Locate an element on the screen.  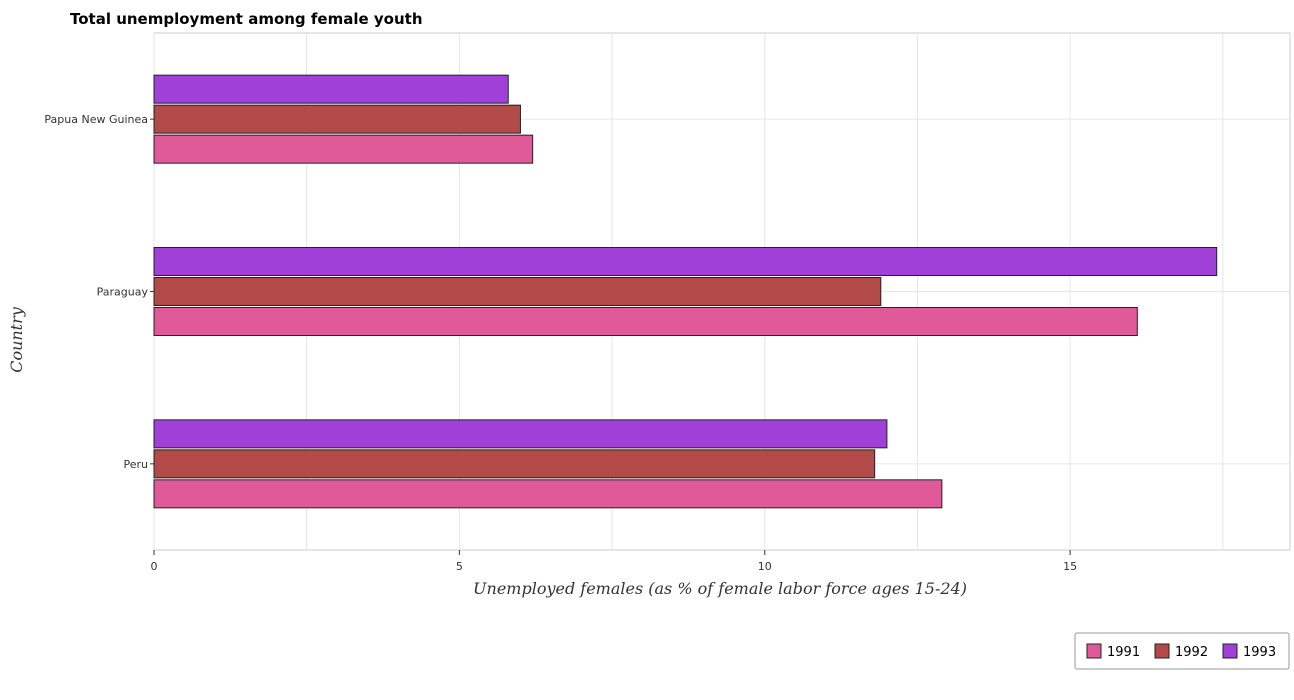
x-tick-label: 0 is located at coordinates (154, 566).